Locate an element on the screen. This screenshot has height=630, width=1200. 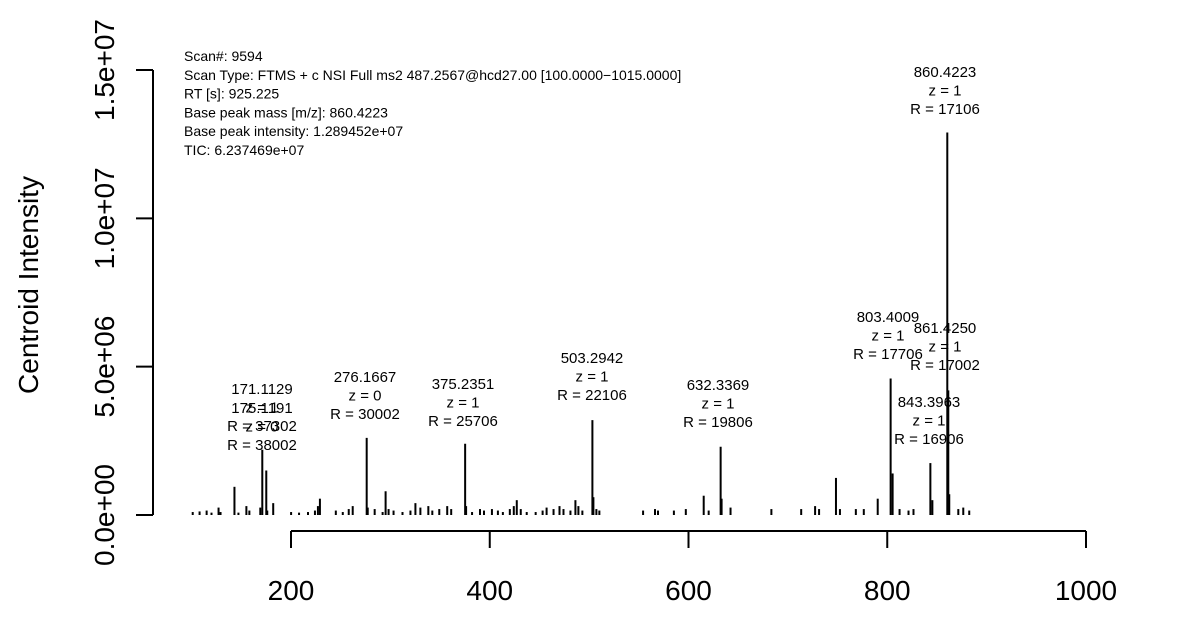
y-tick-label: 5.0e+06 is located at coordinates (104, 367).